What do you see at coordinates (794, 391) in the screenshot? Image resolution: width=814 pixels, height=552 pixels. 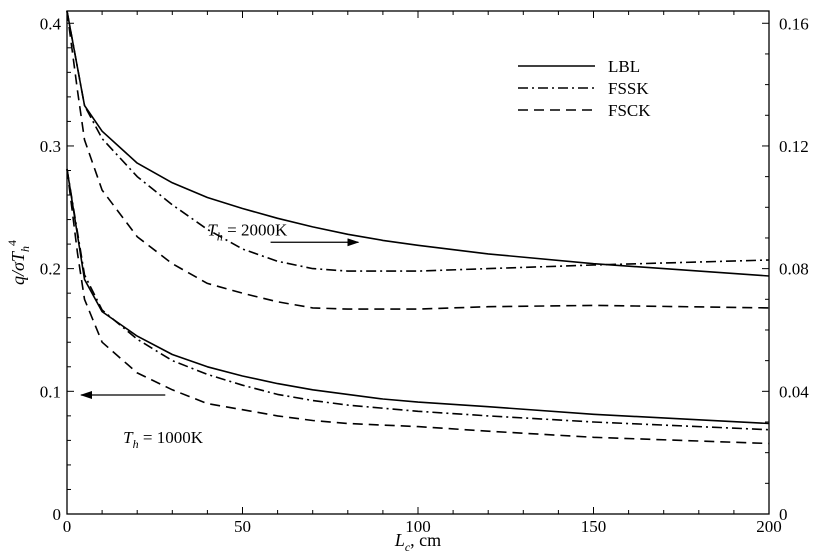 I see `y-right-tick-label: 0.04` at bounding box center [794, 391].